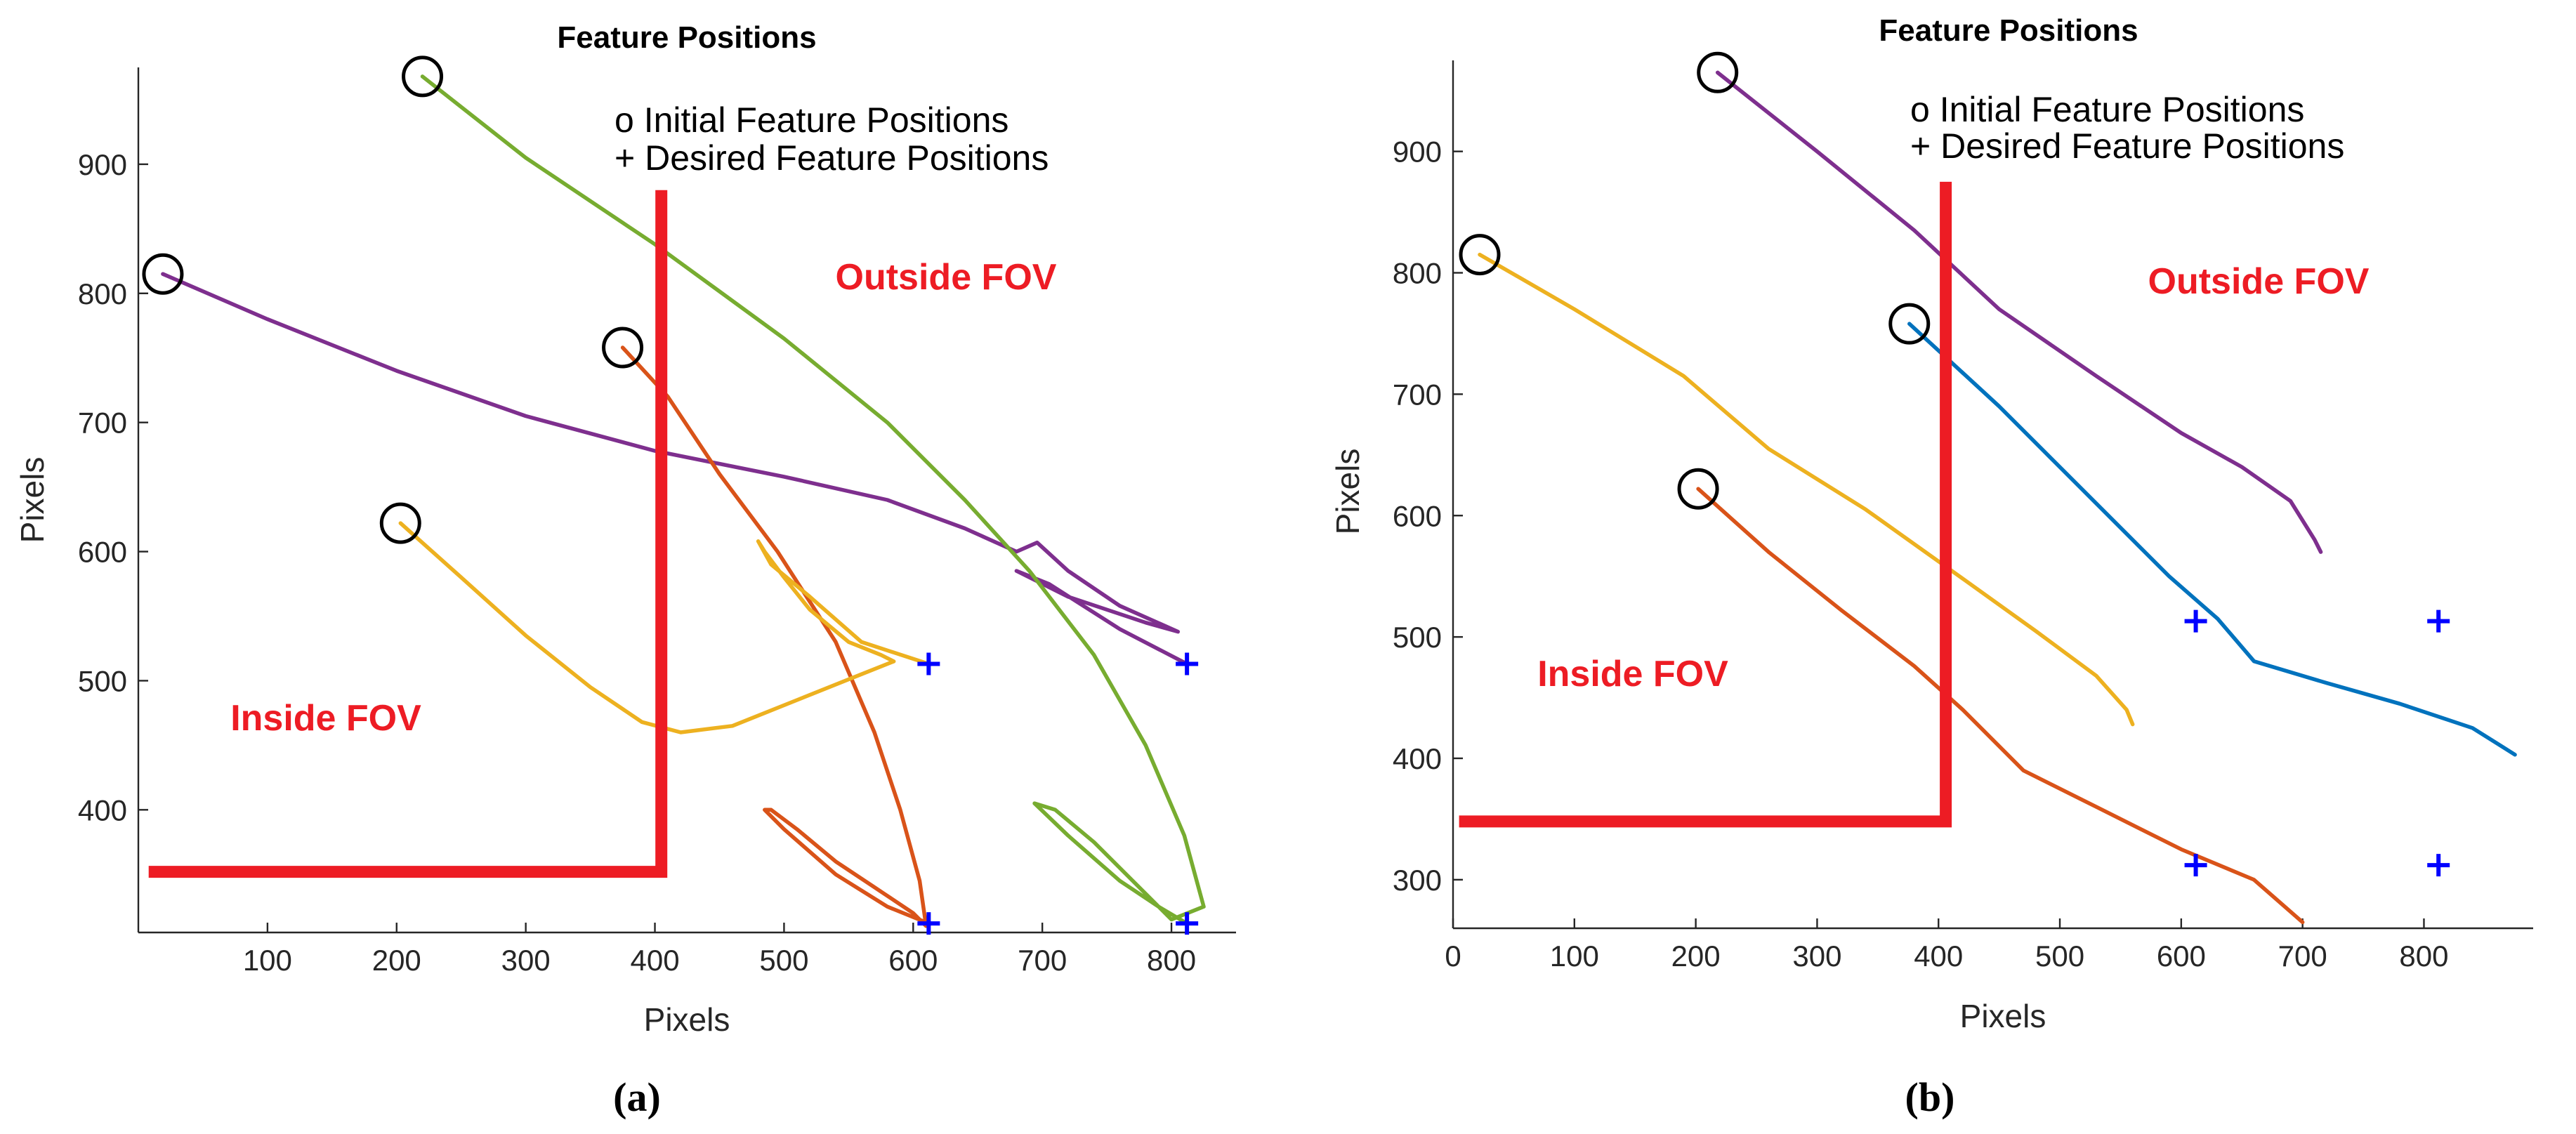  Describe the element at coordinates (2212, 539) in the screenshot. I see `panel-b-trajectory-blue` at that location.